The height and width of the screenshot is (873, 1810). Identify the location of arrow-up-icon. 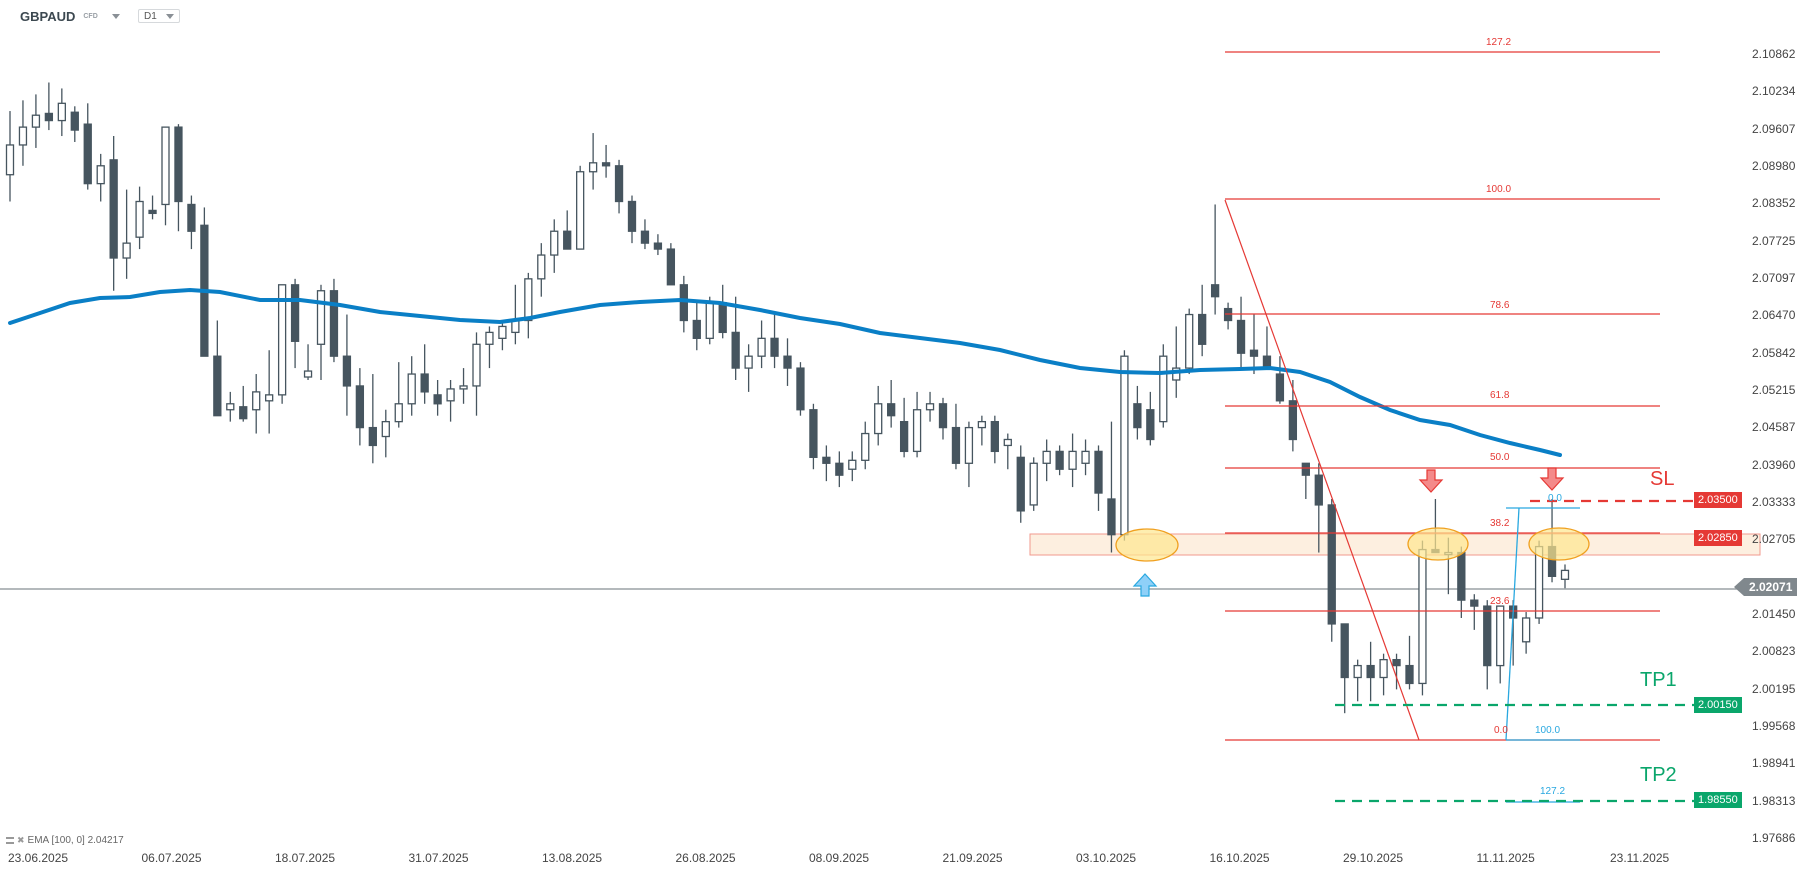
(1145, 585).